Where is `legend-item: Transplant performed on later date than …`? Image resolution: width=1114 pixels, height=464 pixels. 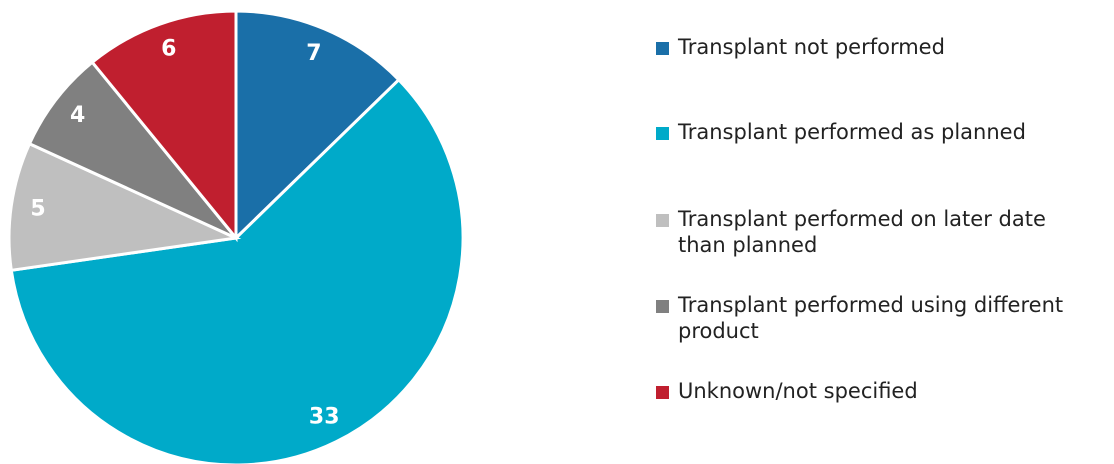
legend-item: Transplant performed on later date than … is located at coordinates (881, 232).